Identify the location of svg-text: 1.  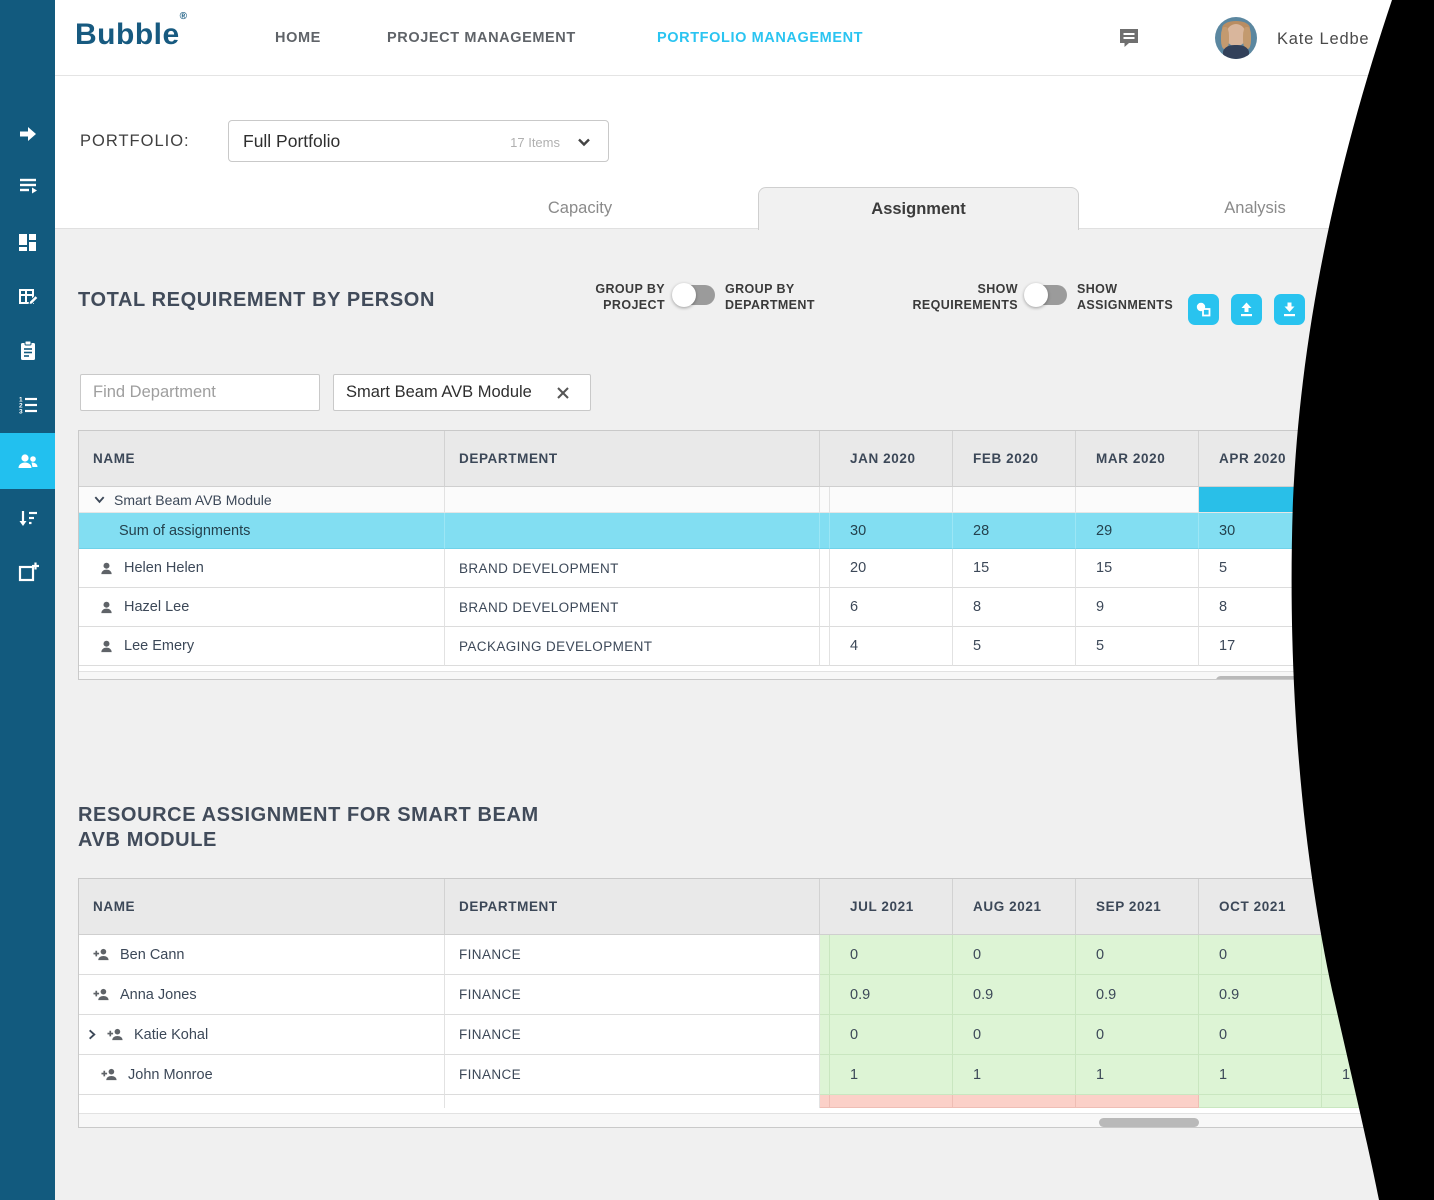
(21, 400).